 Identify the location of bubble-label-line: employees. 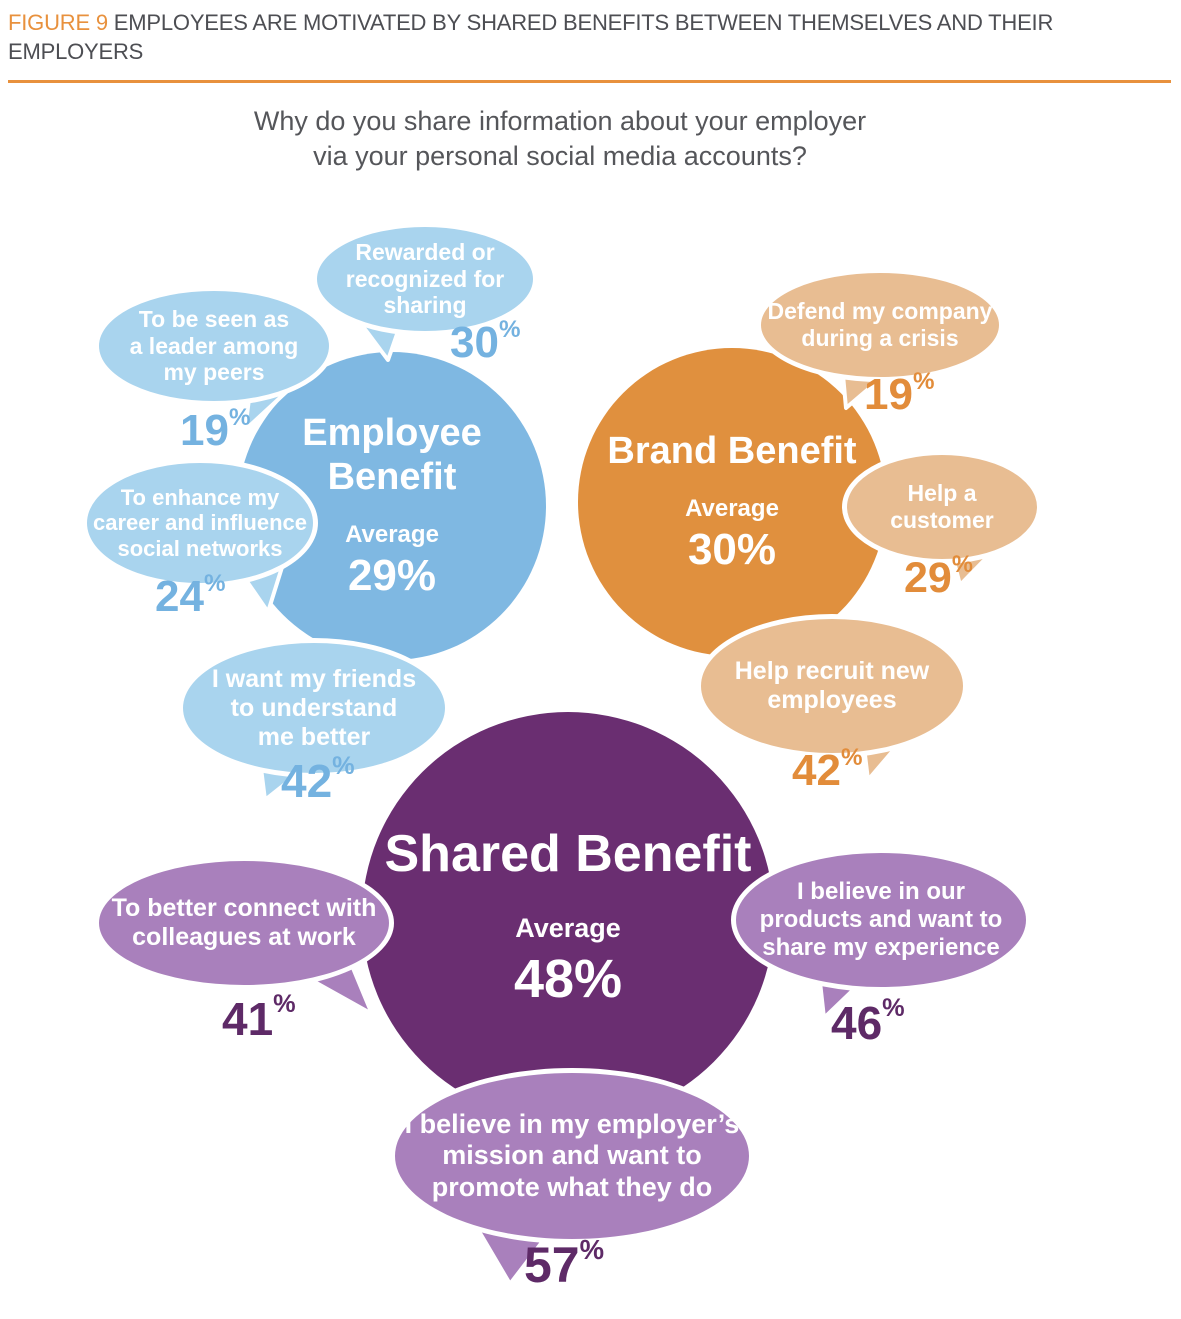
(832, 700).